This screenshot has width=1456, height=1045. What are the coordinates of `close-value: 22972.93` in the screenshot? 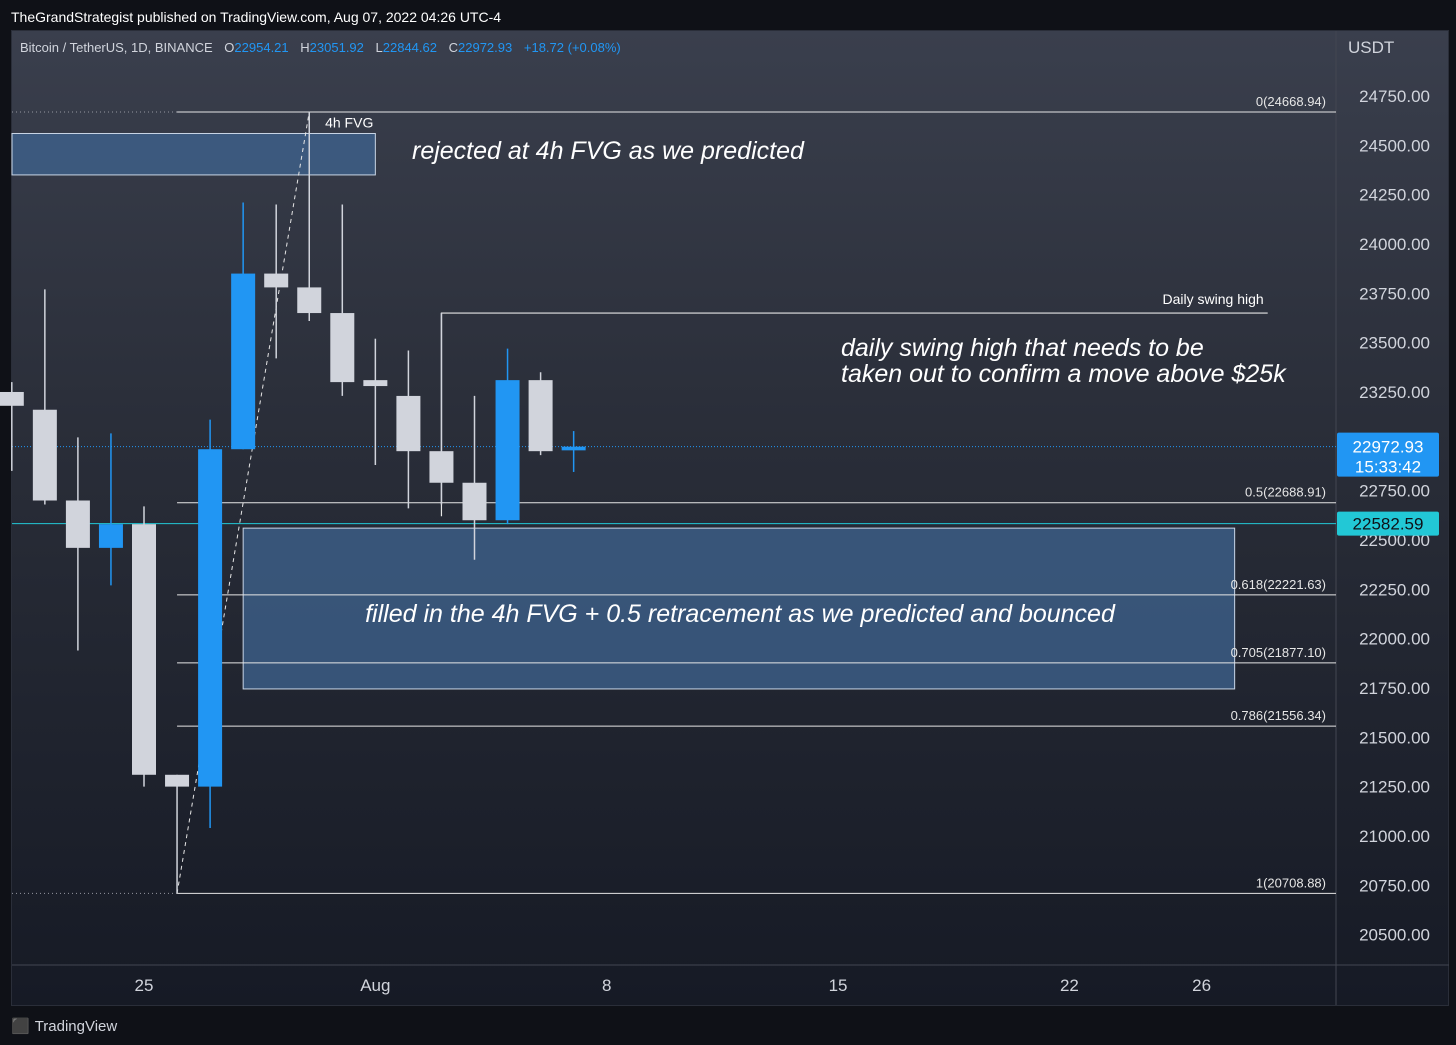 It's located at (485, 47).